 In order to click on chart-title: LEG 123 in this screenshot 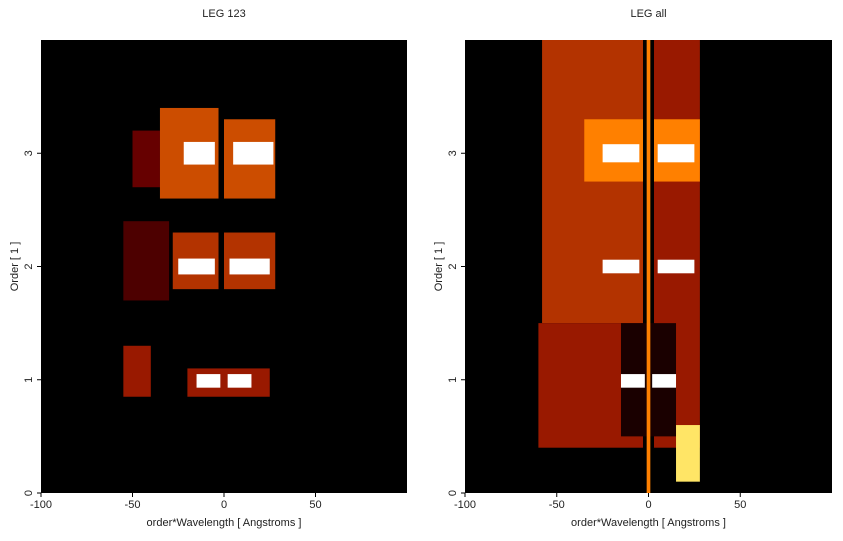, I will do `click(223, 14)`.